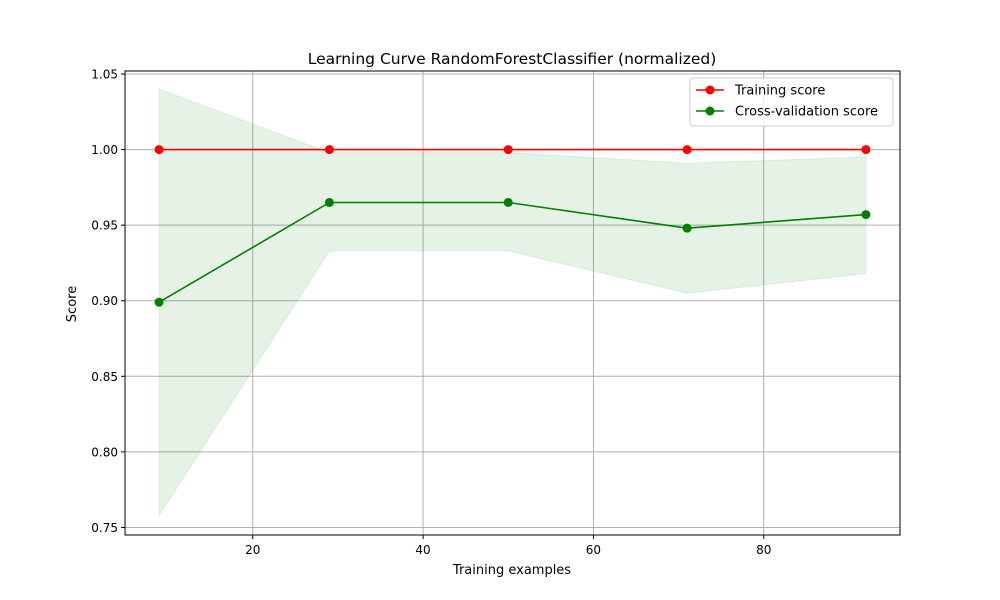  What do you see at coordinates (104, 377) in the screenshot?
I see `y-tick-label: 0.85` at bounding box center [104, 377].